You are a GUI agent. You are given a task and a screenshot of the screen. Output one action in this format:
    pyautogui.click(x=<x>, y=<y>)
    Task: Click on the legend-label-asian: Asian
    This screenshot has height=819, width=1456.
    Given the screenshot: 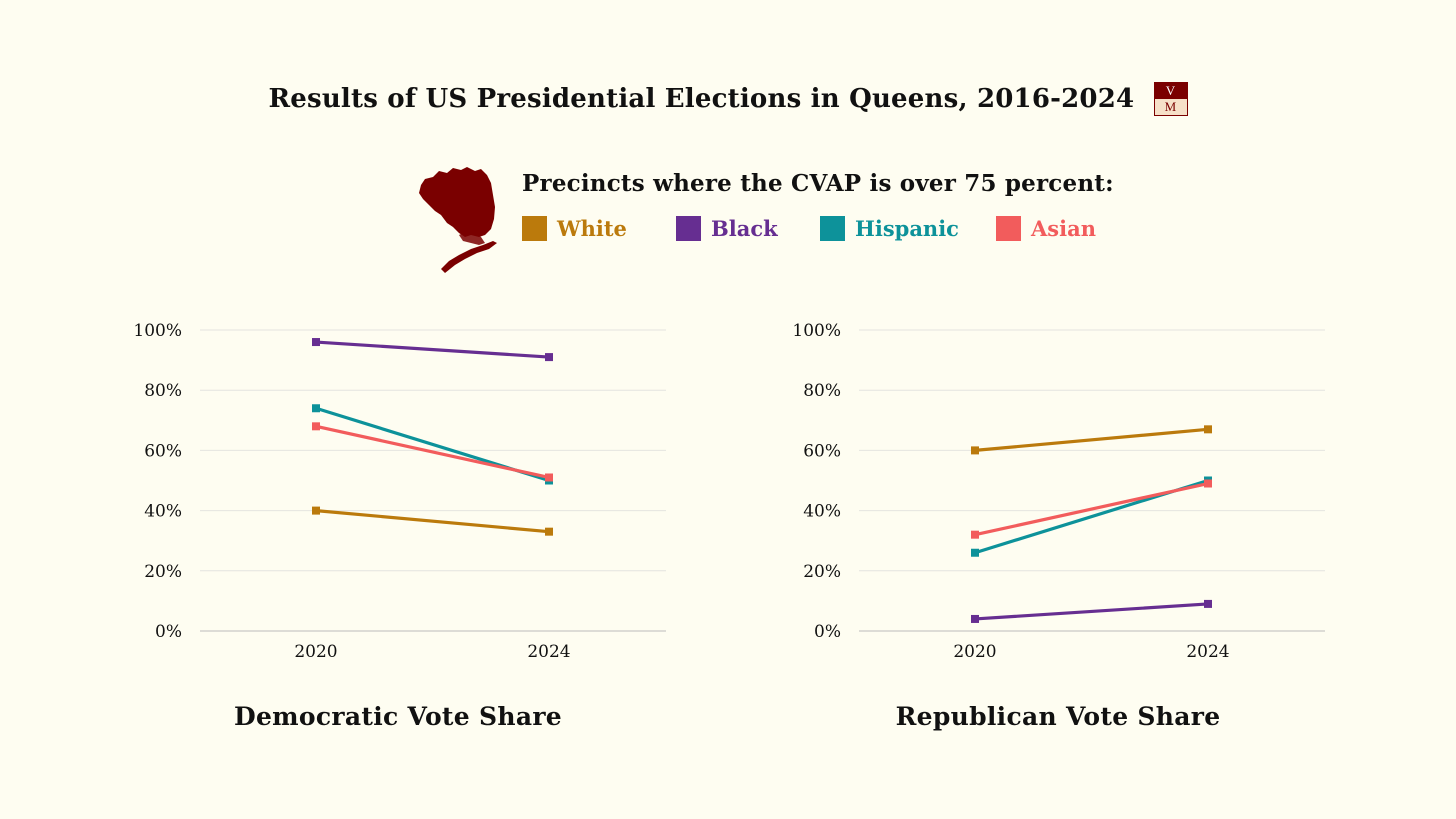 What is the action you would take?
    pyautogui.click(x=1063, y=228)
    